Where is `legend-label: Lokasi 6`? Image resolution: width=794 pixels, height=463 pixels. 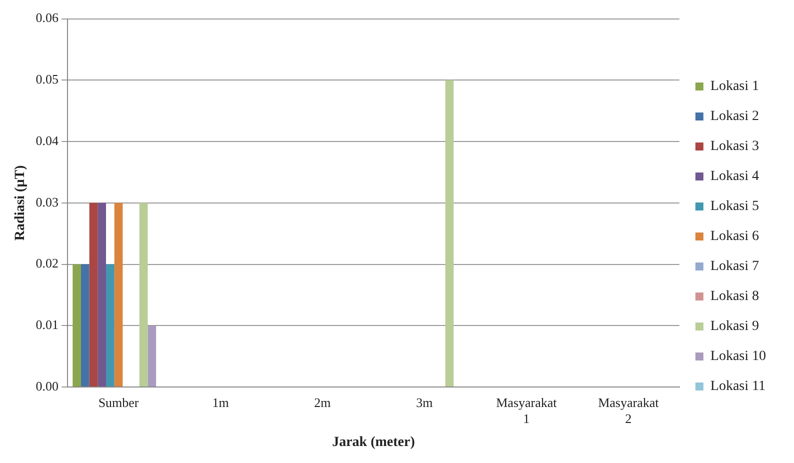
legend-label: Lokasi 6 is located at coordinates (735, 236).